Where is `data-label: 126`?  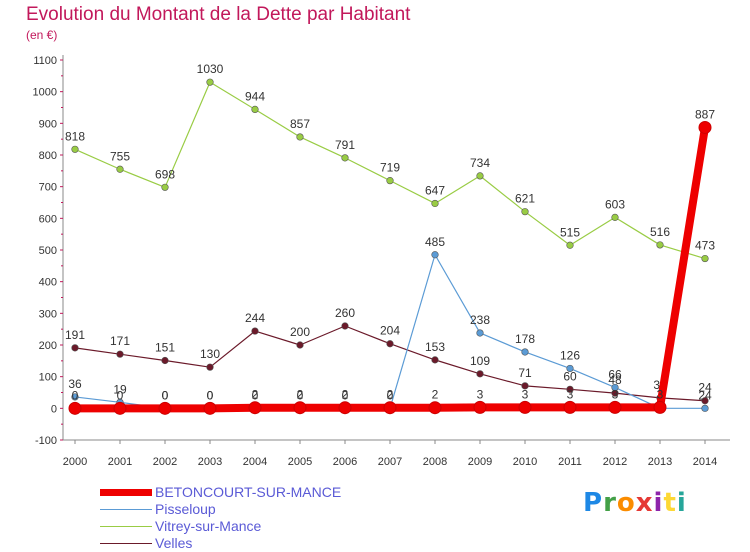
data-label: 126 is located at coordinates (570, 355).